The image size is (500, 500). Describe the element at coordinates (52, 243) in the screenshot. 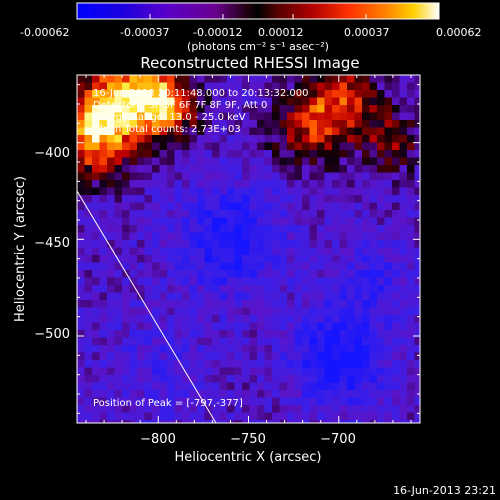

I see `y-tick-label: −450` at that location.